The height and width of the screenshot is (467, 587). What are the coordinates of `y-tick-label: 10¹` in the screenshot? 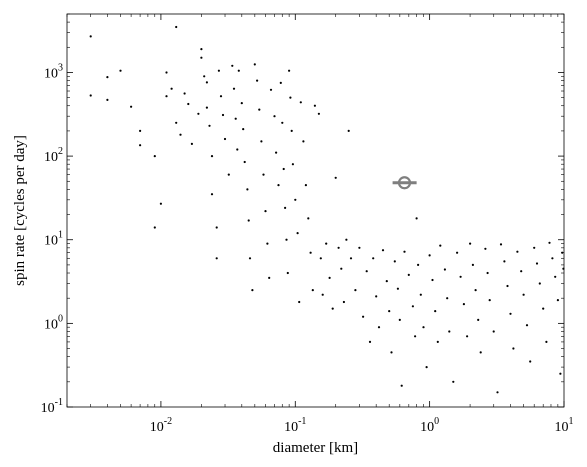 It's located at (53, 239).